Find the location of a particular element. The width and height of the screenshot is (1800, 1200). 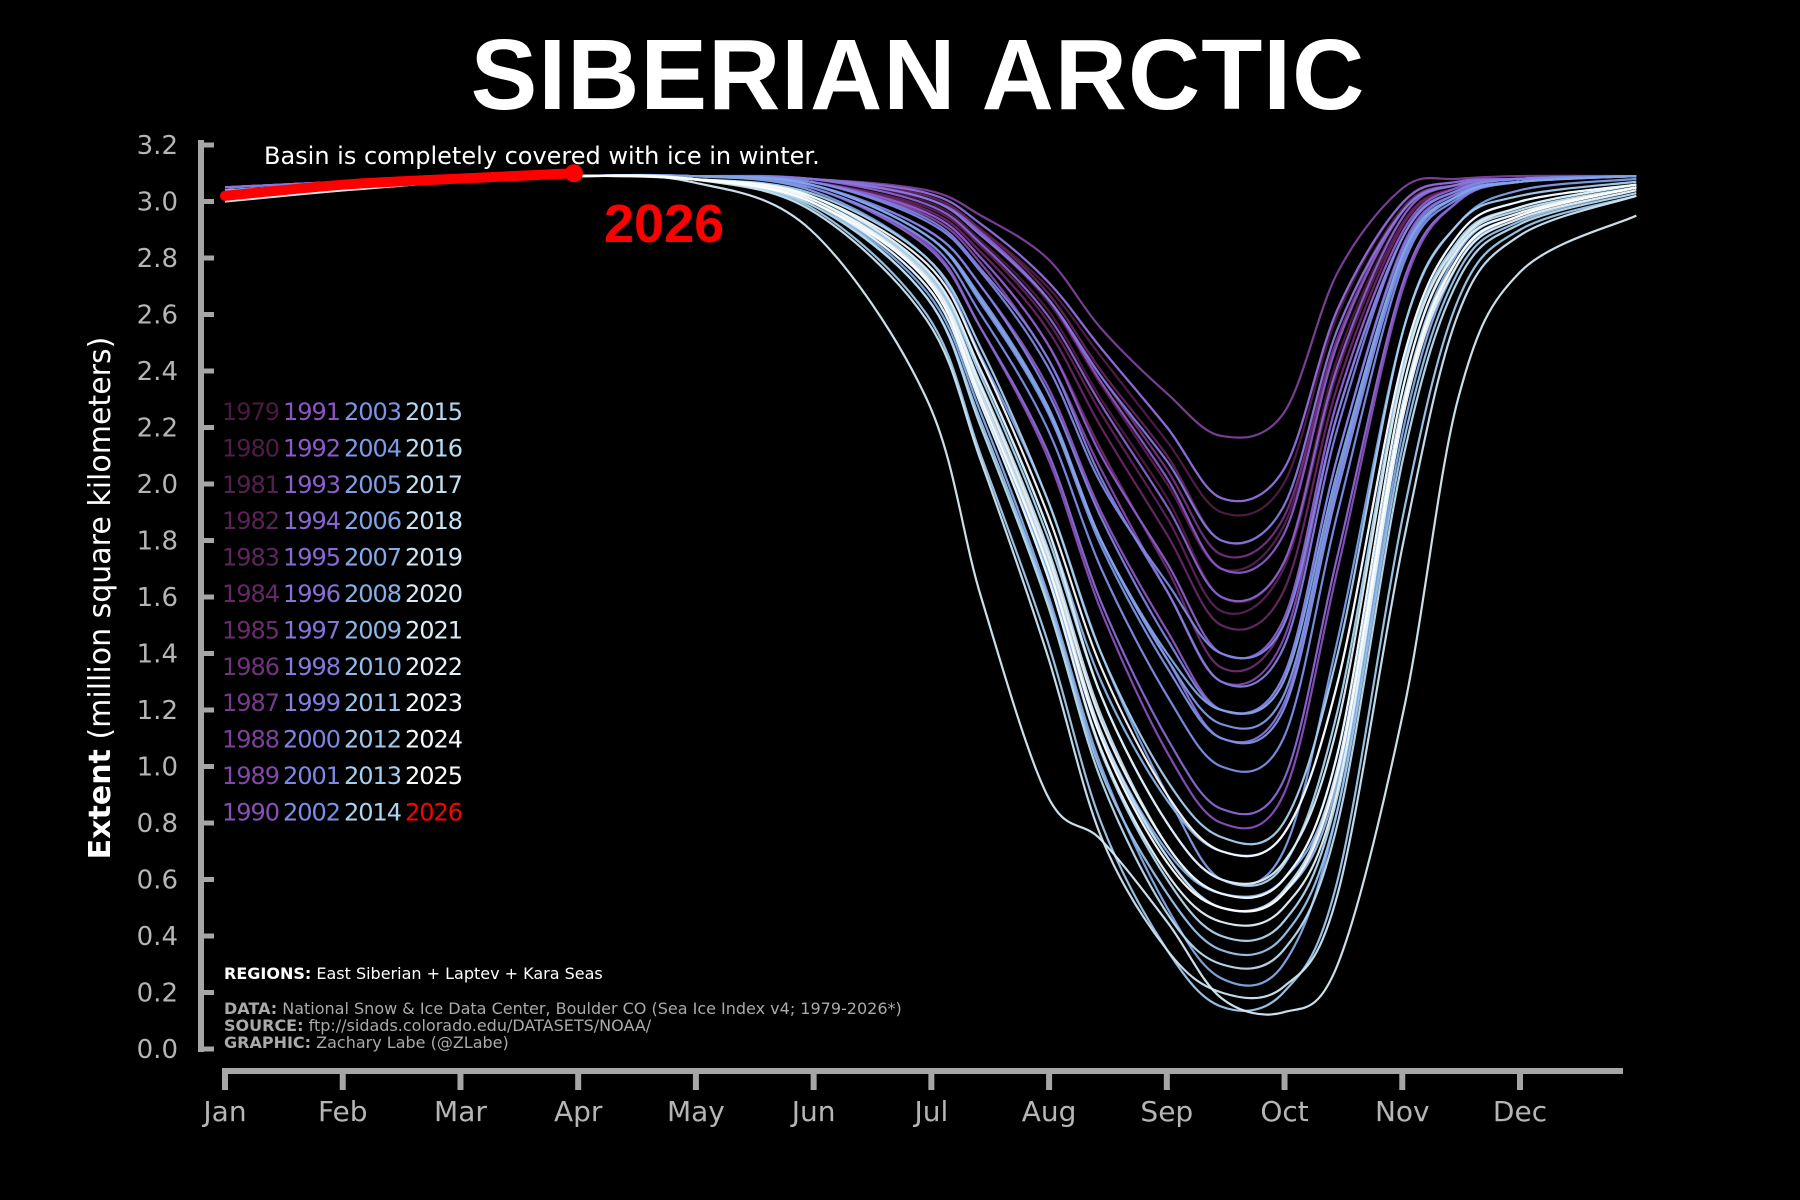

legend-entry: 1995 is located at coordinates (311, 558).